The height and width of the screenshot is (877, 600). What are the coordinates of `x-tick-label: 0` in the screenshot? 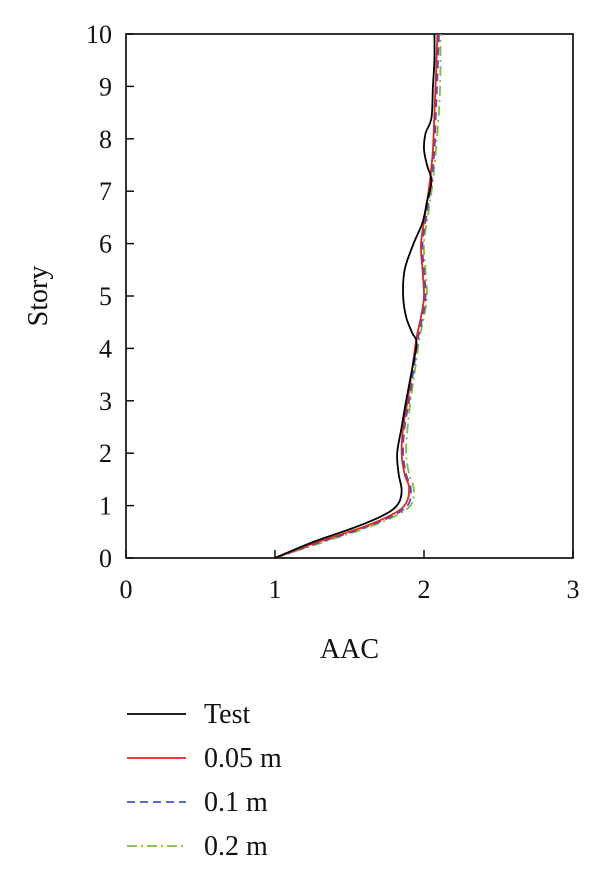 It's located at (126, 589).